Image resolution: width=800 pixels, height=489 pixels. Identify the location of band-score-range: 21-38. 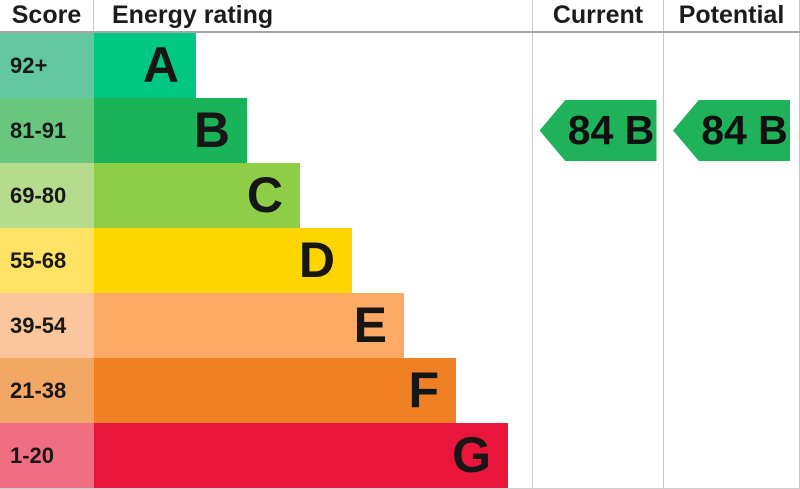
(47, 390).